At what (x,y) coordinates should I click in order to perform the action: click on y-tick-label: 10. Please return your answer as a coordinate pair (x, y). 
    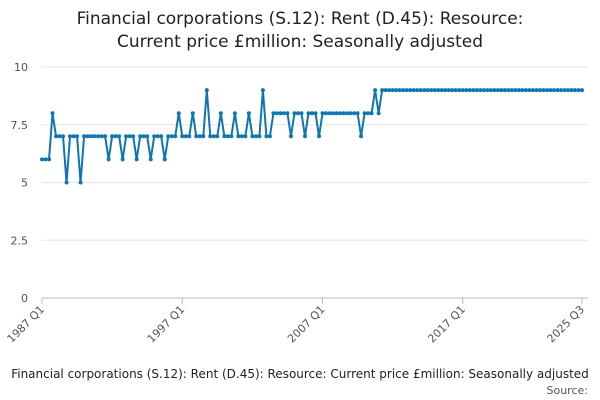
    Looking at the image, I should click on (21, 67).